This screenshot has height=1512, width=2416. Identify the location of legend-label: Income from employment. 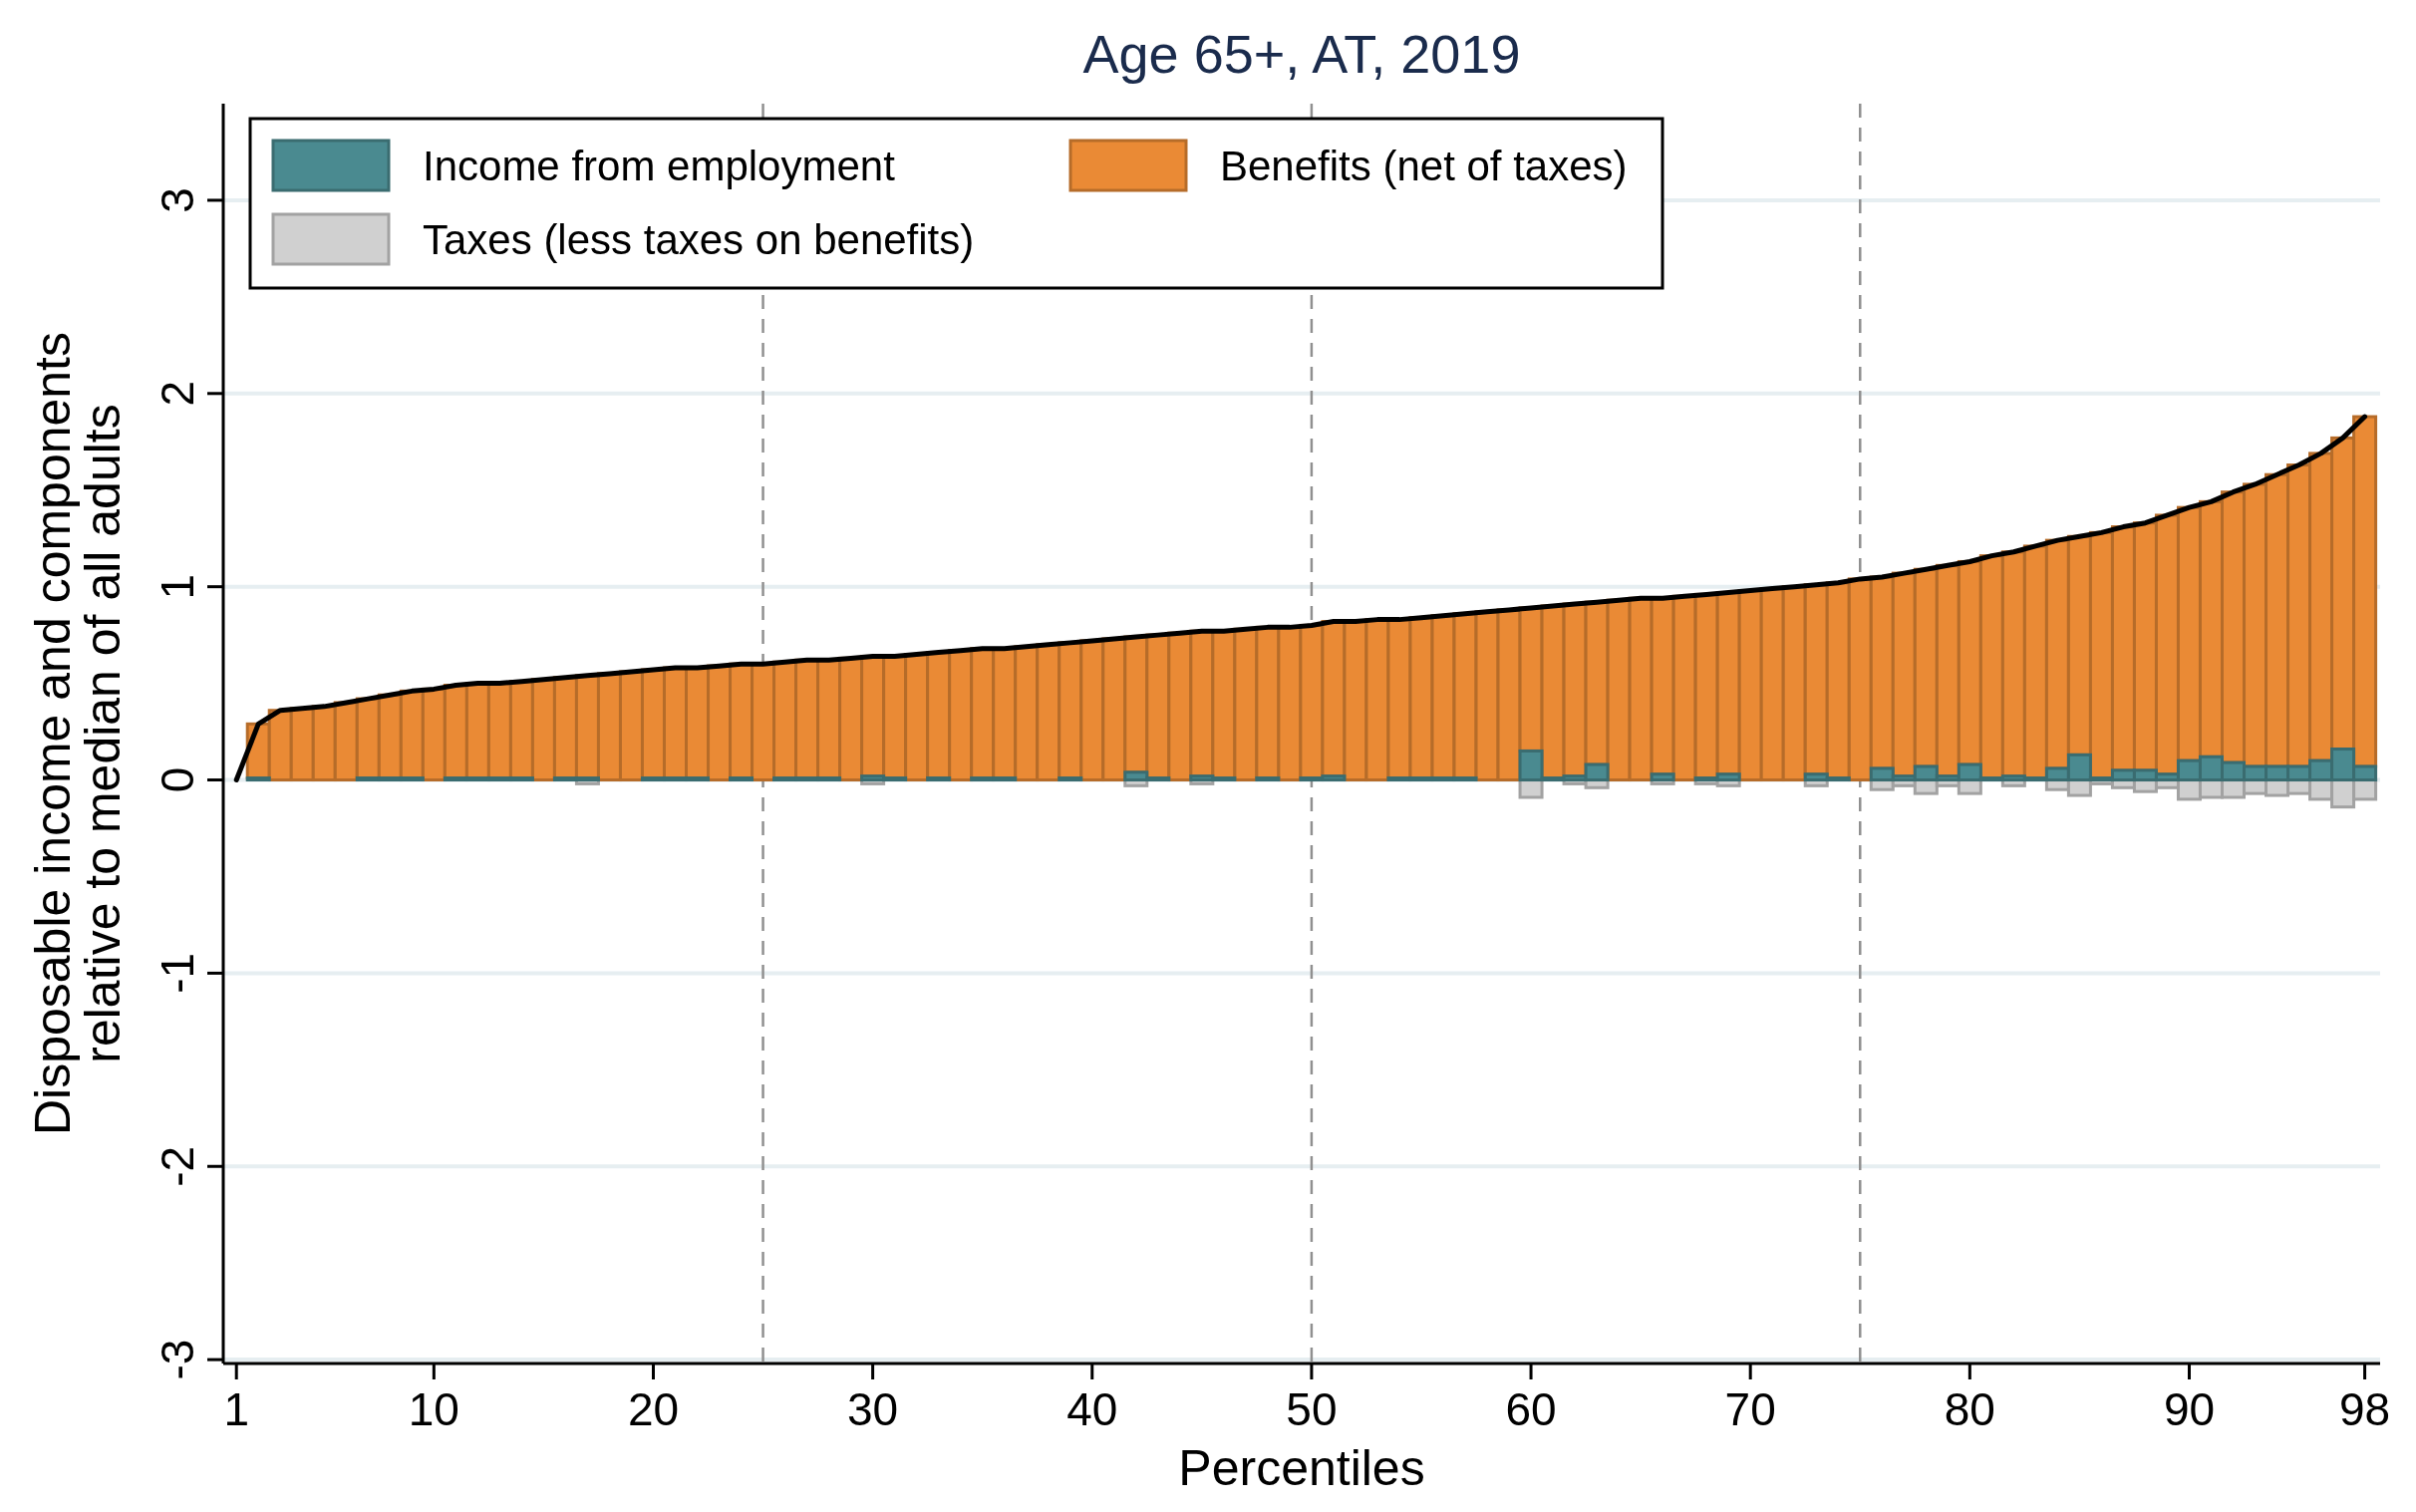
(659, 166).